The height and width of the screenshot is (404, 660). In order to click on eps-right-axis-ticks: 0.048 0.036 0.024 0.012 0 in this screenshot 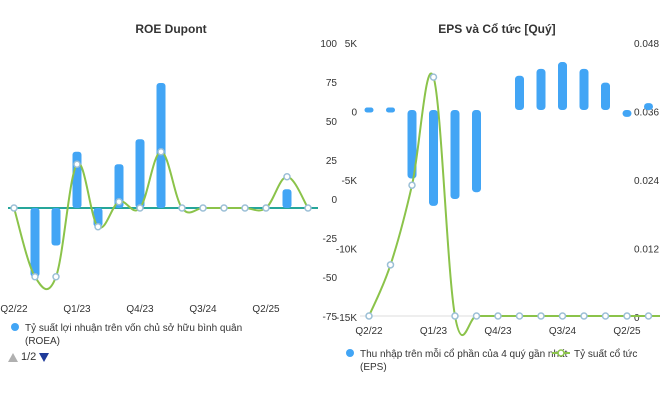, I will do `click(646, 181)`.